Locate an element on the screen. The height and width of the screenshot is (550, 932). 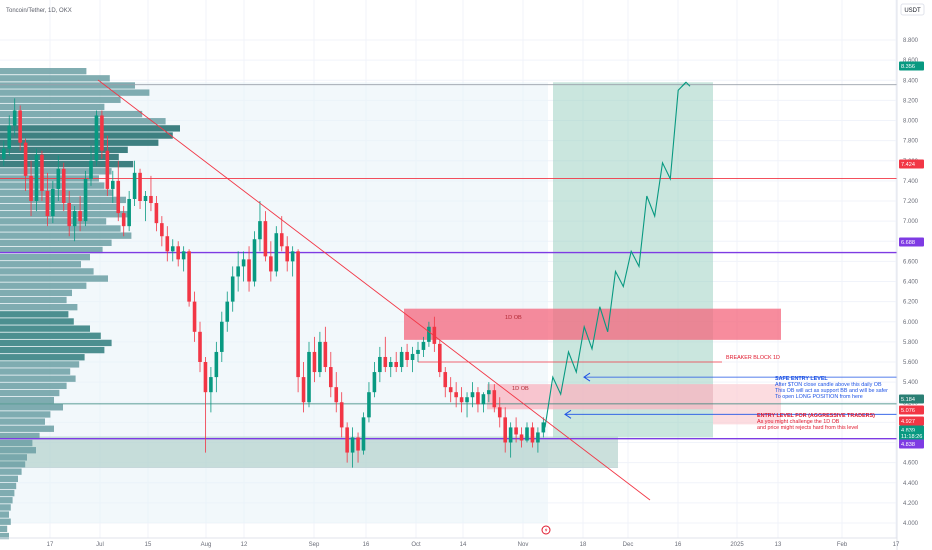
price-tag: 7.424 is located at coordinates (911, 164).